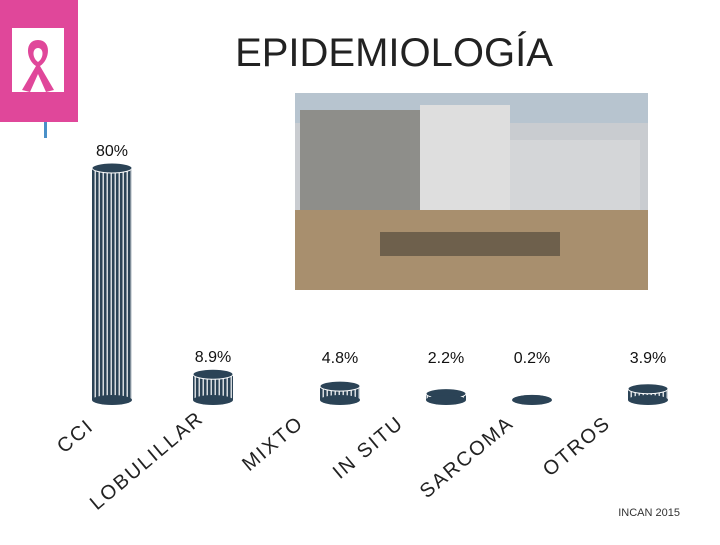 Image resolution: width=720 pixels, height=545 pixels. I want to click on source-note: INCAN 2015, so click(649, 513).